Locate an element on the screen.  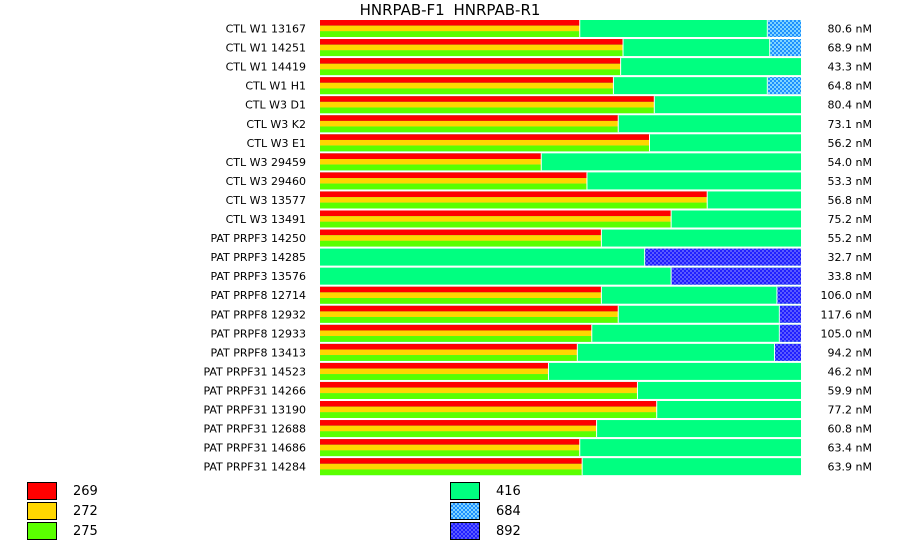
bar-row: CTL W1 H1 64.8 nM is located at coordinates (558, 86).